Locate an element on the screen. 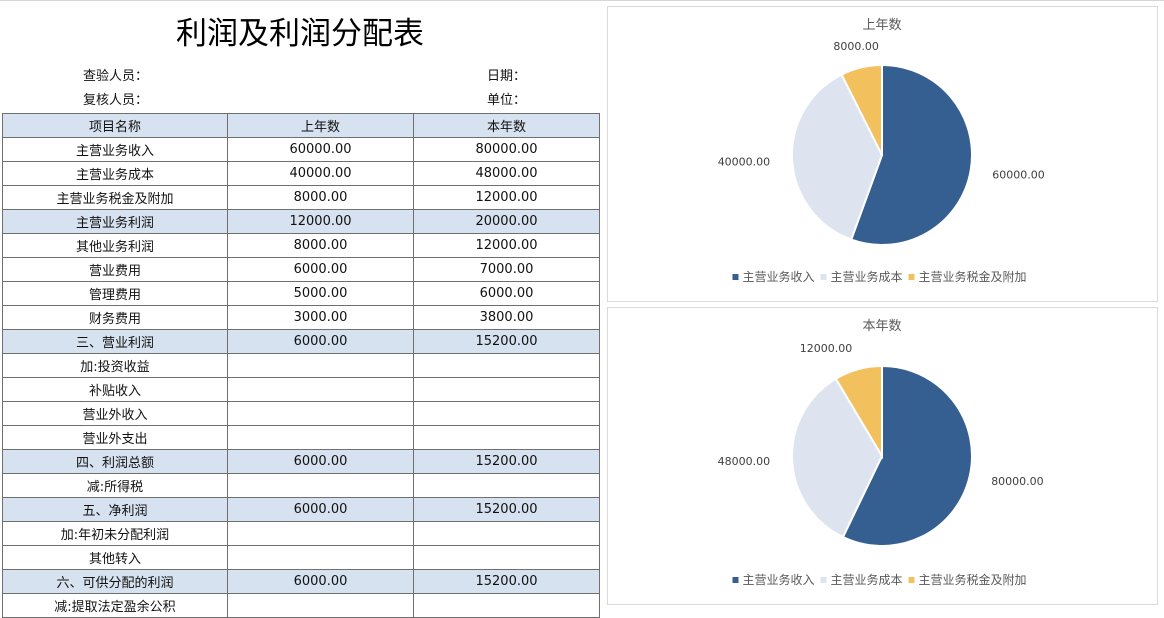 Image resolution: width=1164 pixels, height=618 pixels. data-label: 48000.00 is located at coordinates (744, 461).